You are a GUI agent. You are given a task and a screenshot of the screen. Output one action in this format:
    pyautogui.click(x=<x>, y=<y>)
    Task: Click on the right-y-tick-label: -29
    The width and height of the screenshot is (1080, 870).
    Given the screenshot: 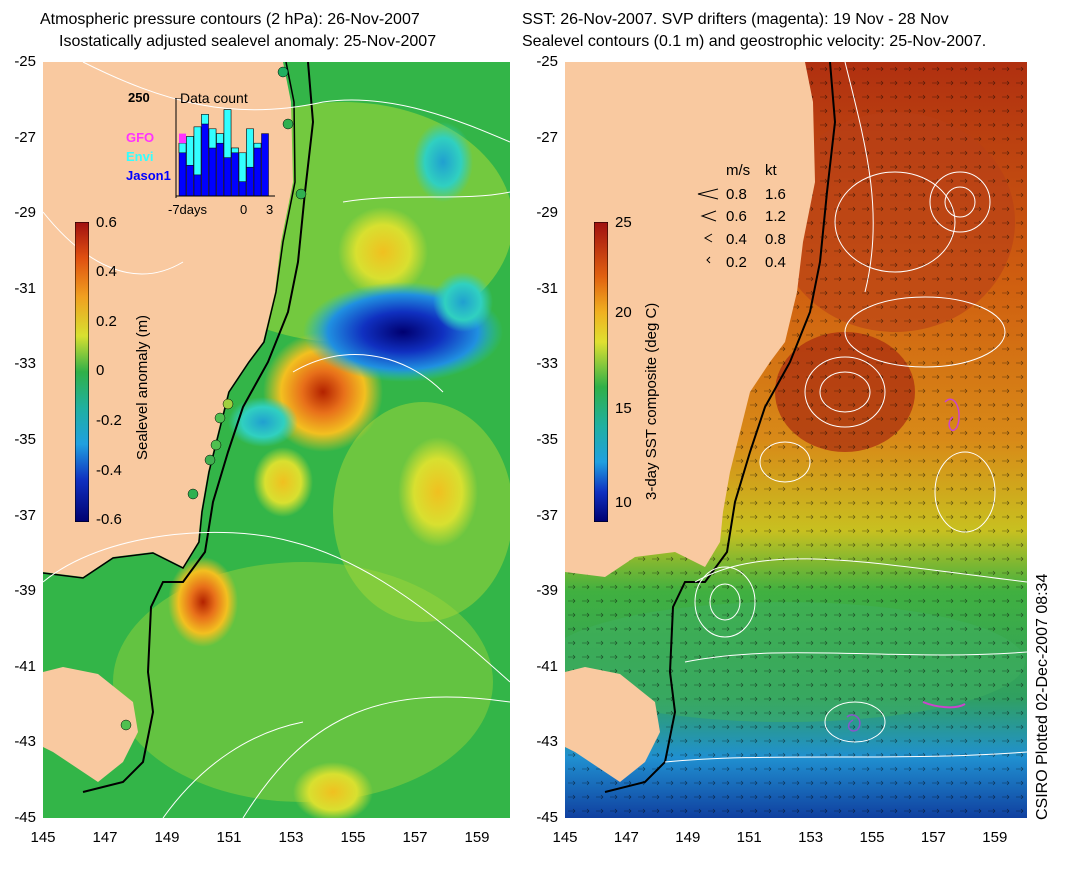 What is the action you would take?
    pyautogui.click(x=547, y=213)
    